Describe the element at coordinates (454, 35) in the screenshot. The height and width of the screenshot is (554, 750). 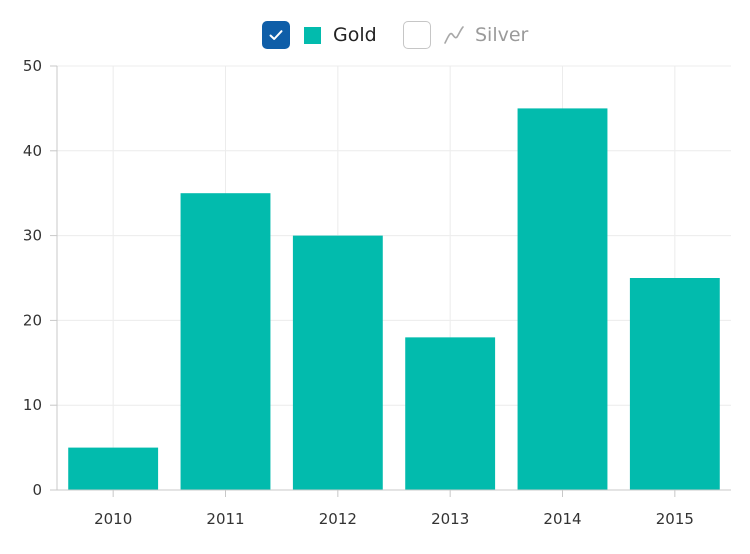
I see `line-series-icon` at that location.